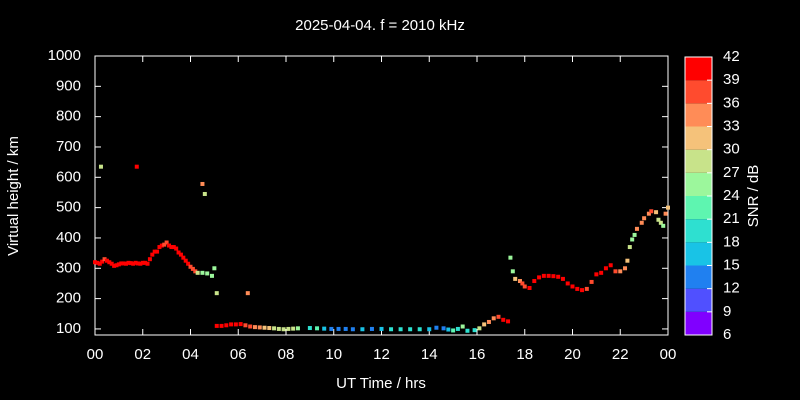 This screenshot has width=800, height=400. I want to click on x-tick-label: 14, so click(429, 354).